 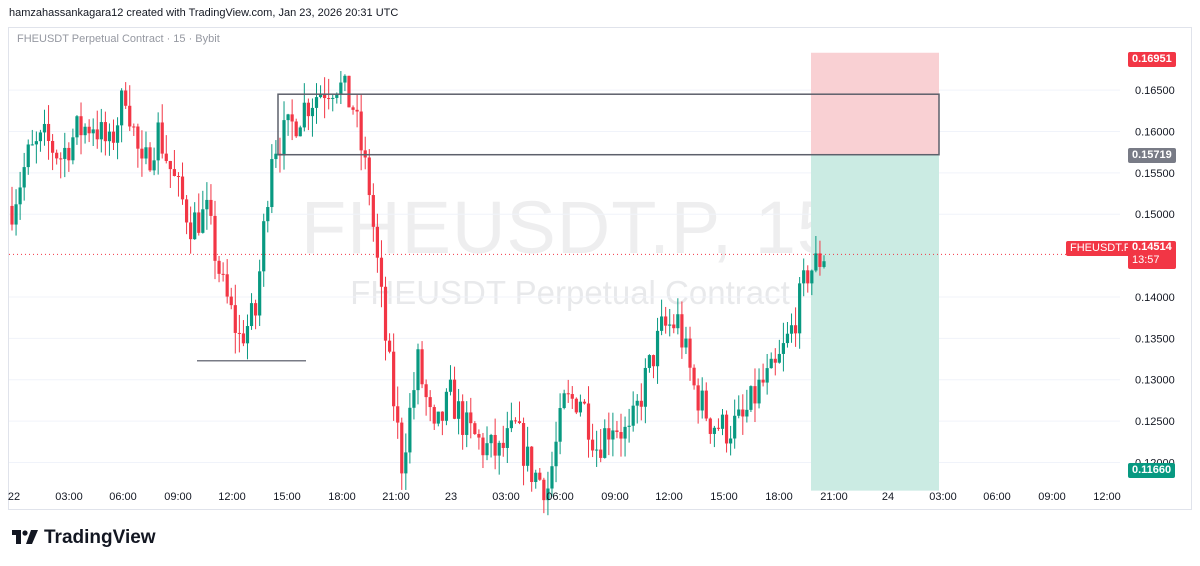 I want to click on take-profit-zone, so click(x=875, y=322).